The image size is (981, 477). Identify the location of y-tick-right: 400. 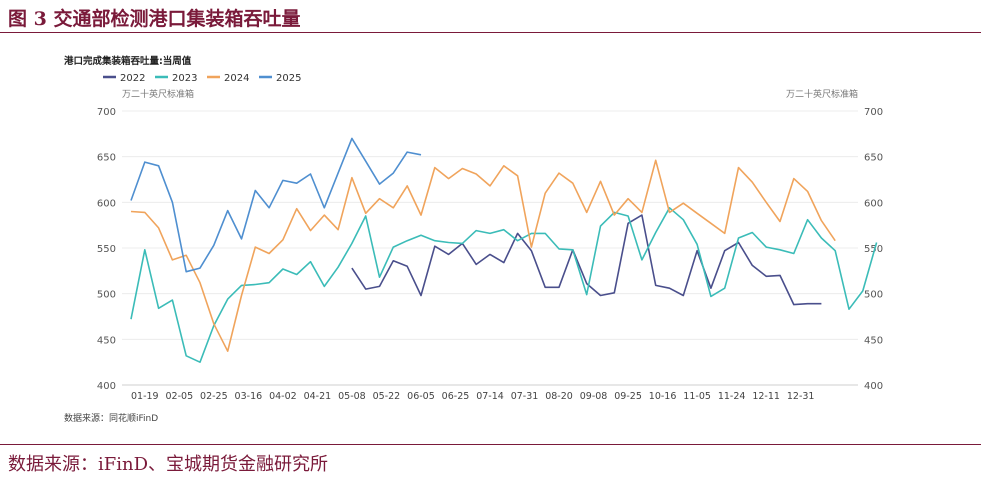
(873, 386).